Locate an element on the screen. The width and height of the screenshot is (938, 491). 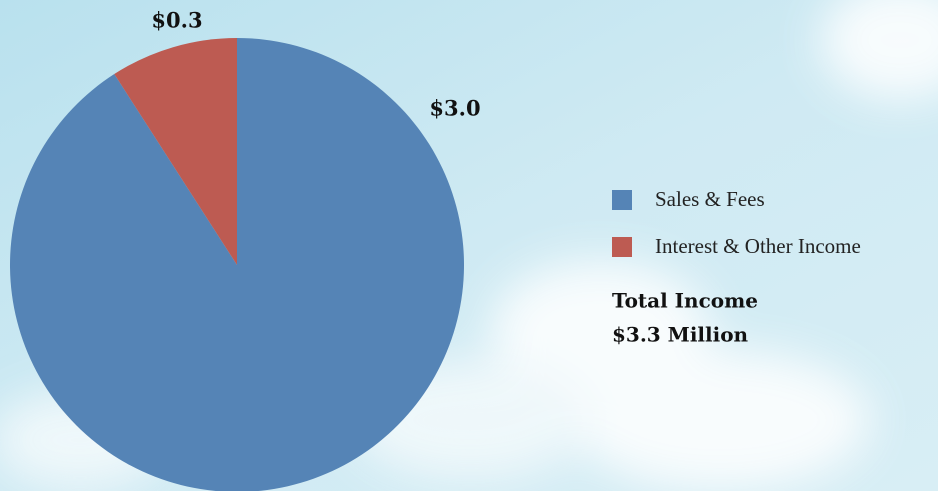
value-label: $3.0 is located at coordinates (454, 108).